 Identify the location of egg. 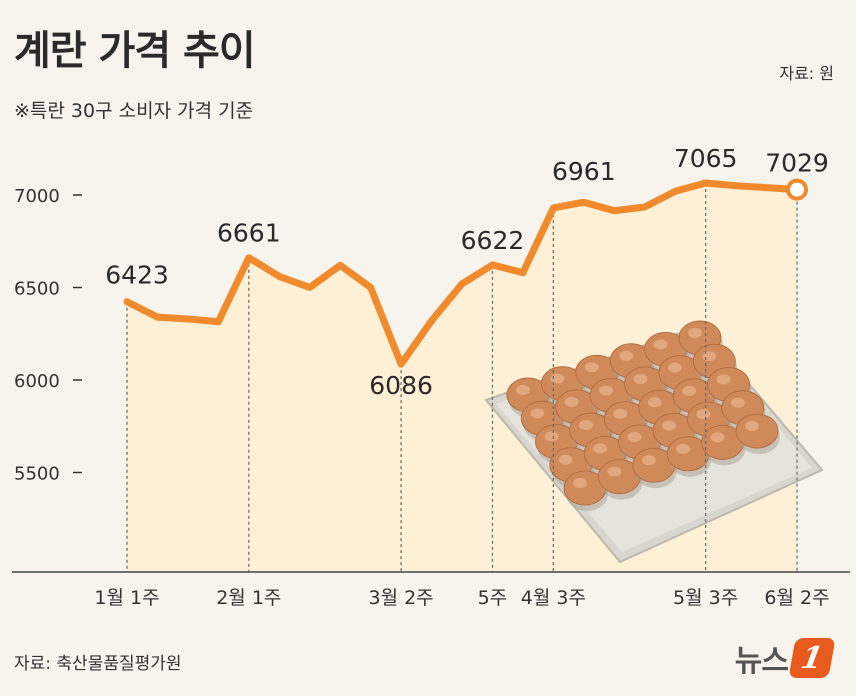
(757, 431).